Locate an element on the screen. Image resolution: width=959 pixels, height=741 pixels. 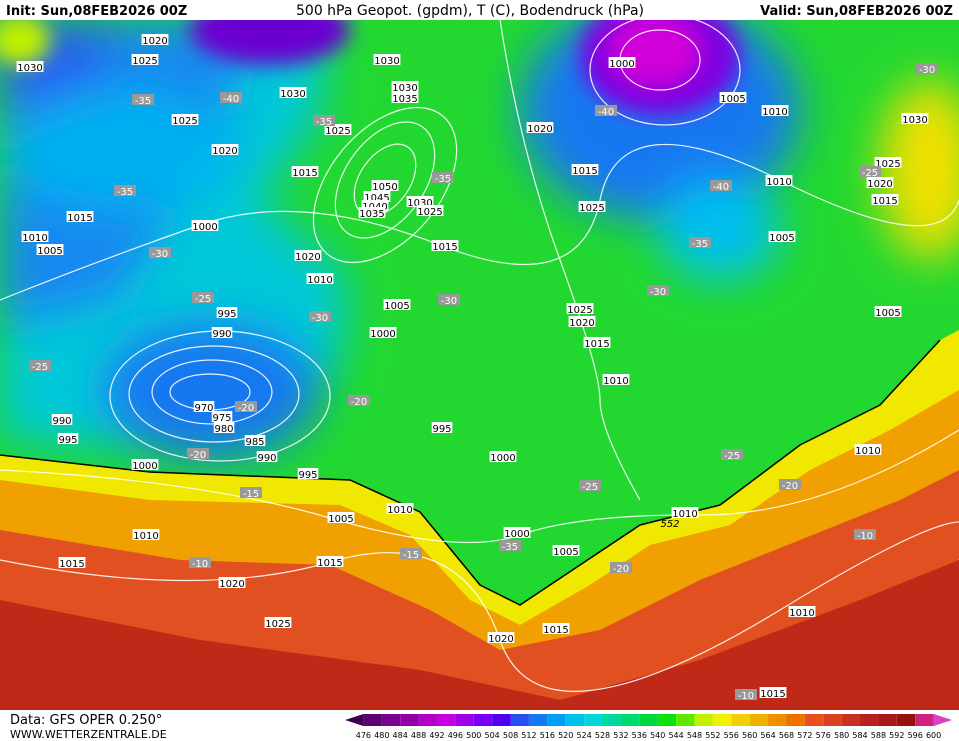
legend-tick-label: 528 is located at coordinates (602, 735).